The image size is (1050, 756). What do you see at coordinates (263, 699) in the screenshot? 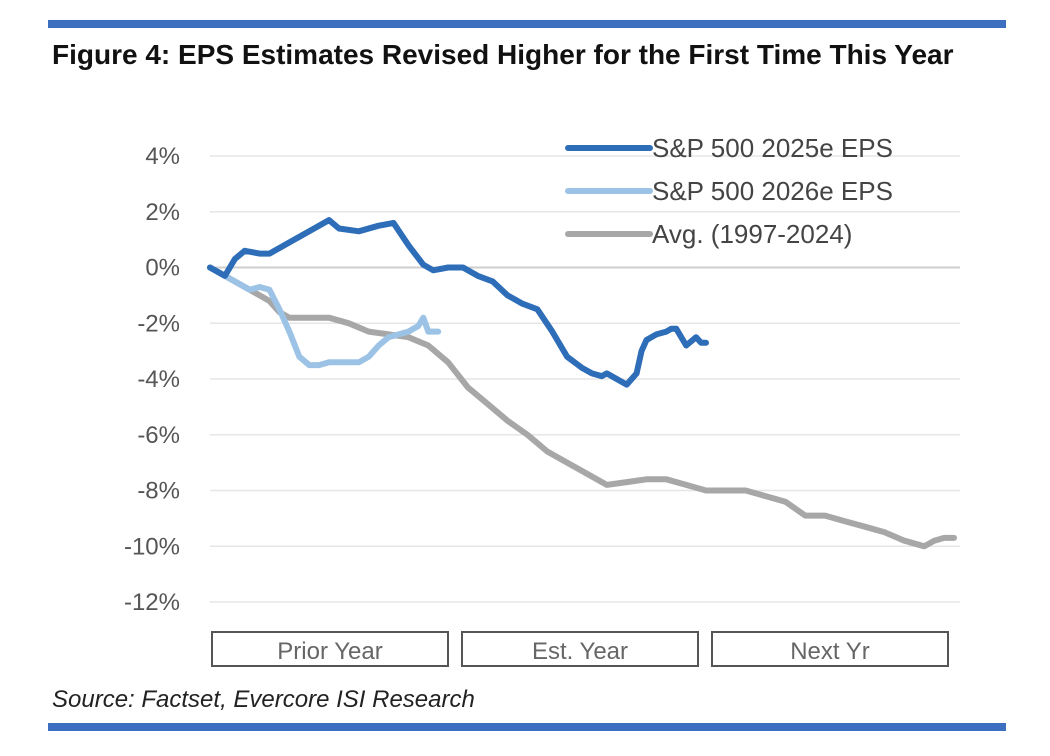
I see `source-note: Source: Factset, Evercore ISI Research` at bounding box center [263, 699].